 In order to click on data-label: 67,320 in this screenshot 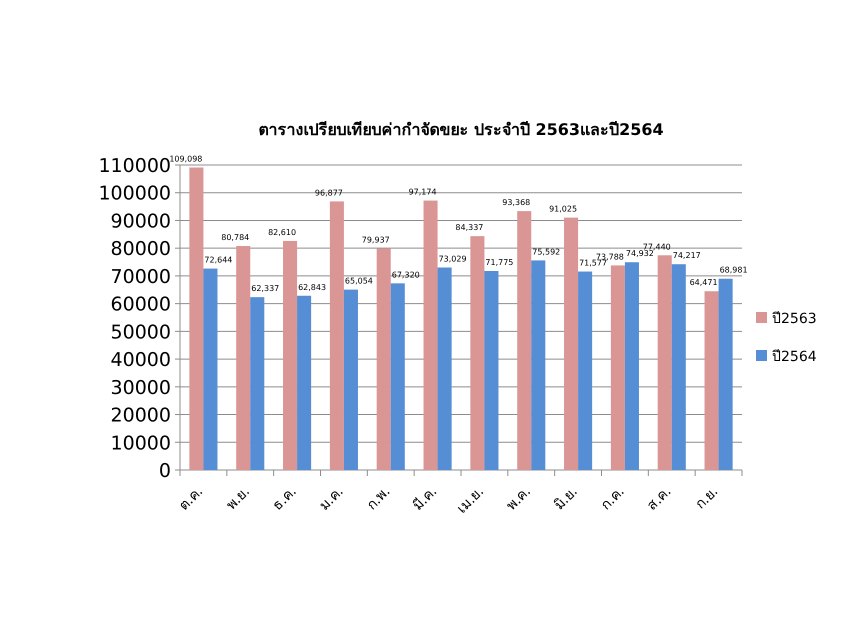, I will do `click(406, 275)`.